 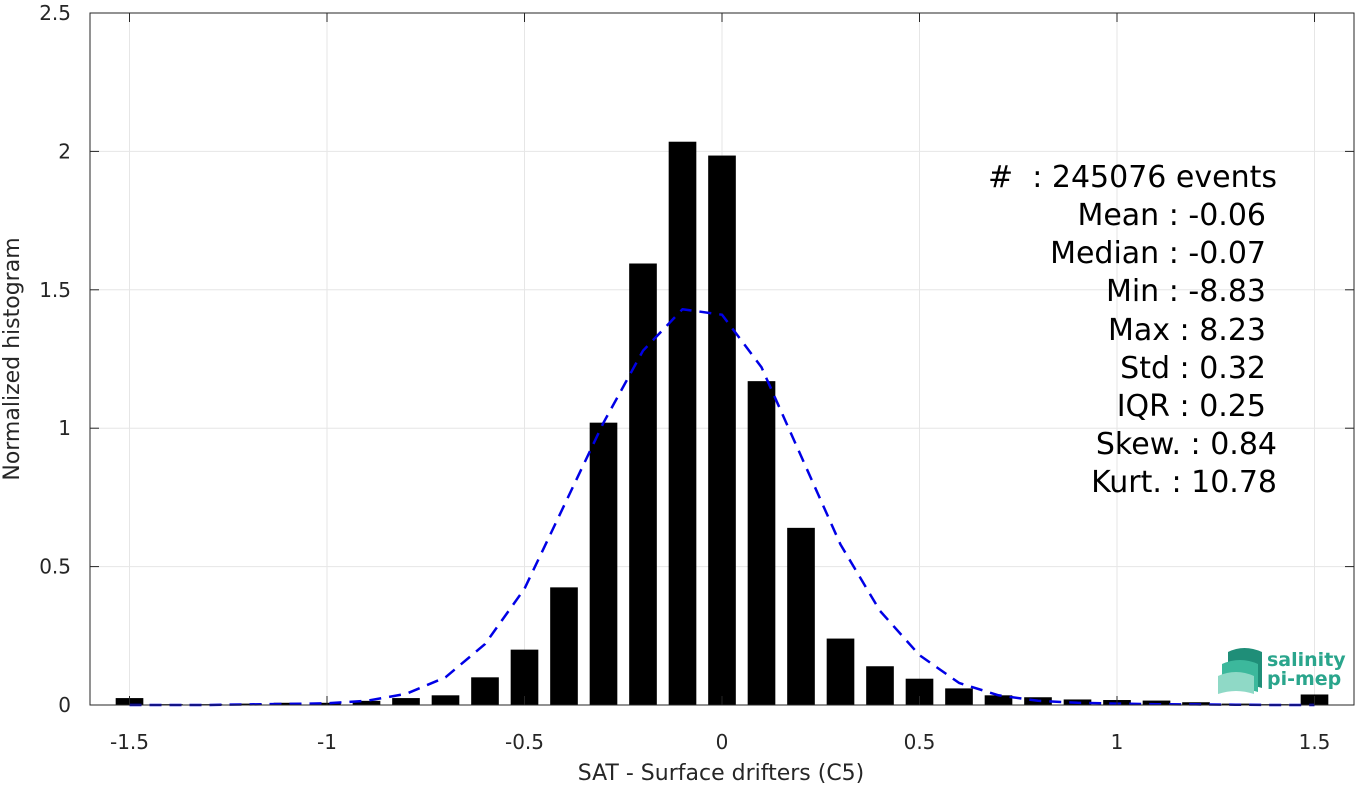 What do you see at coordinates (1240, 671) in the screenshot?
I see `wave-logo-icon` at bounding box center [1240, 671].